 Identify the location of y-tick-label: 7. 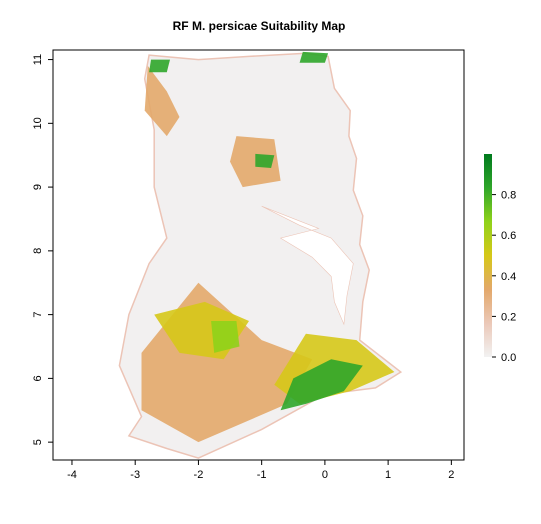
(38, 315).